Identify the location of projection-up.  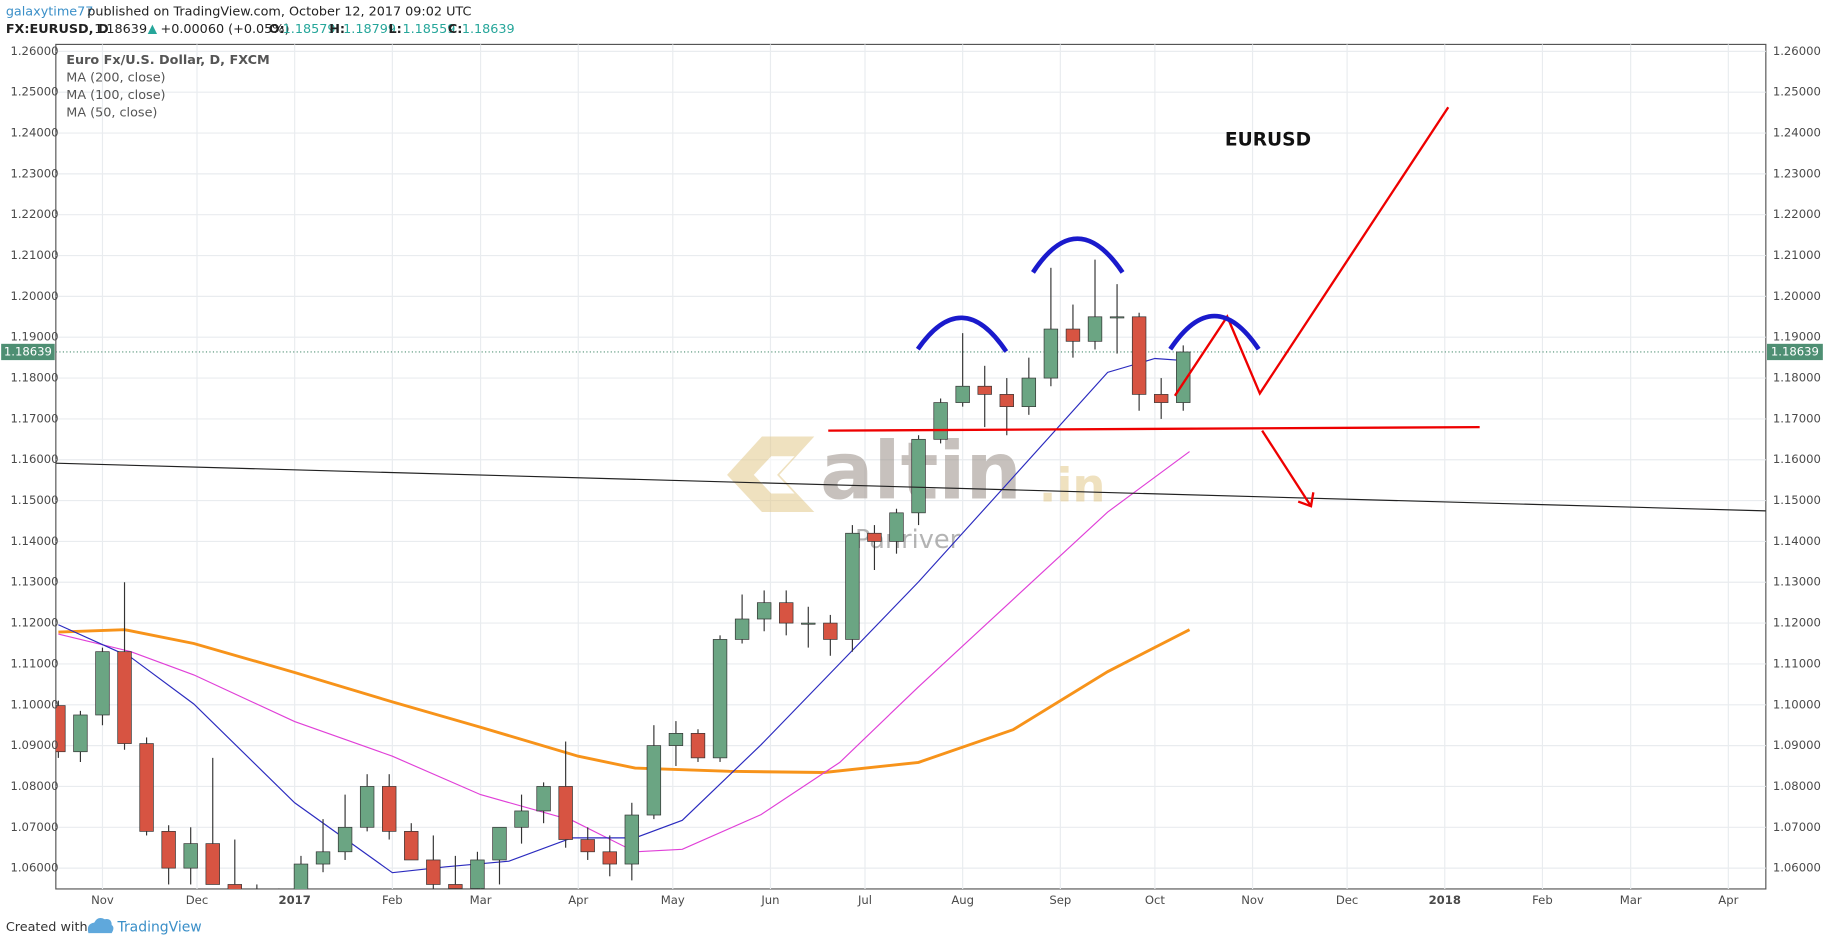
(1311, 251).